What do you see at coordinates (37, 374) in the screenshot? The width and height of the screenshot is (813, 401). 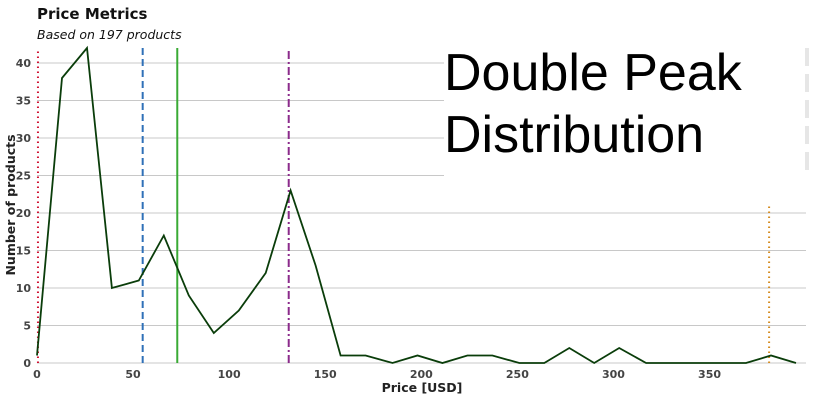 I see `x-tick-label: 0` at bounding box center [37, 374].